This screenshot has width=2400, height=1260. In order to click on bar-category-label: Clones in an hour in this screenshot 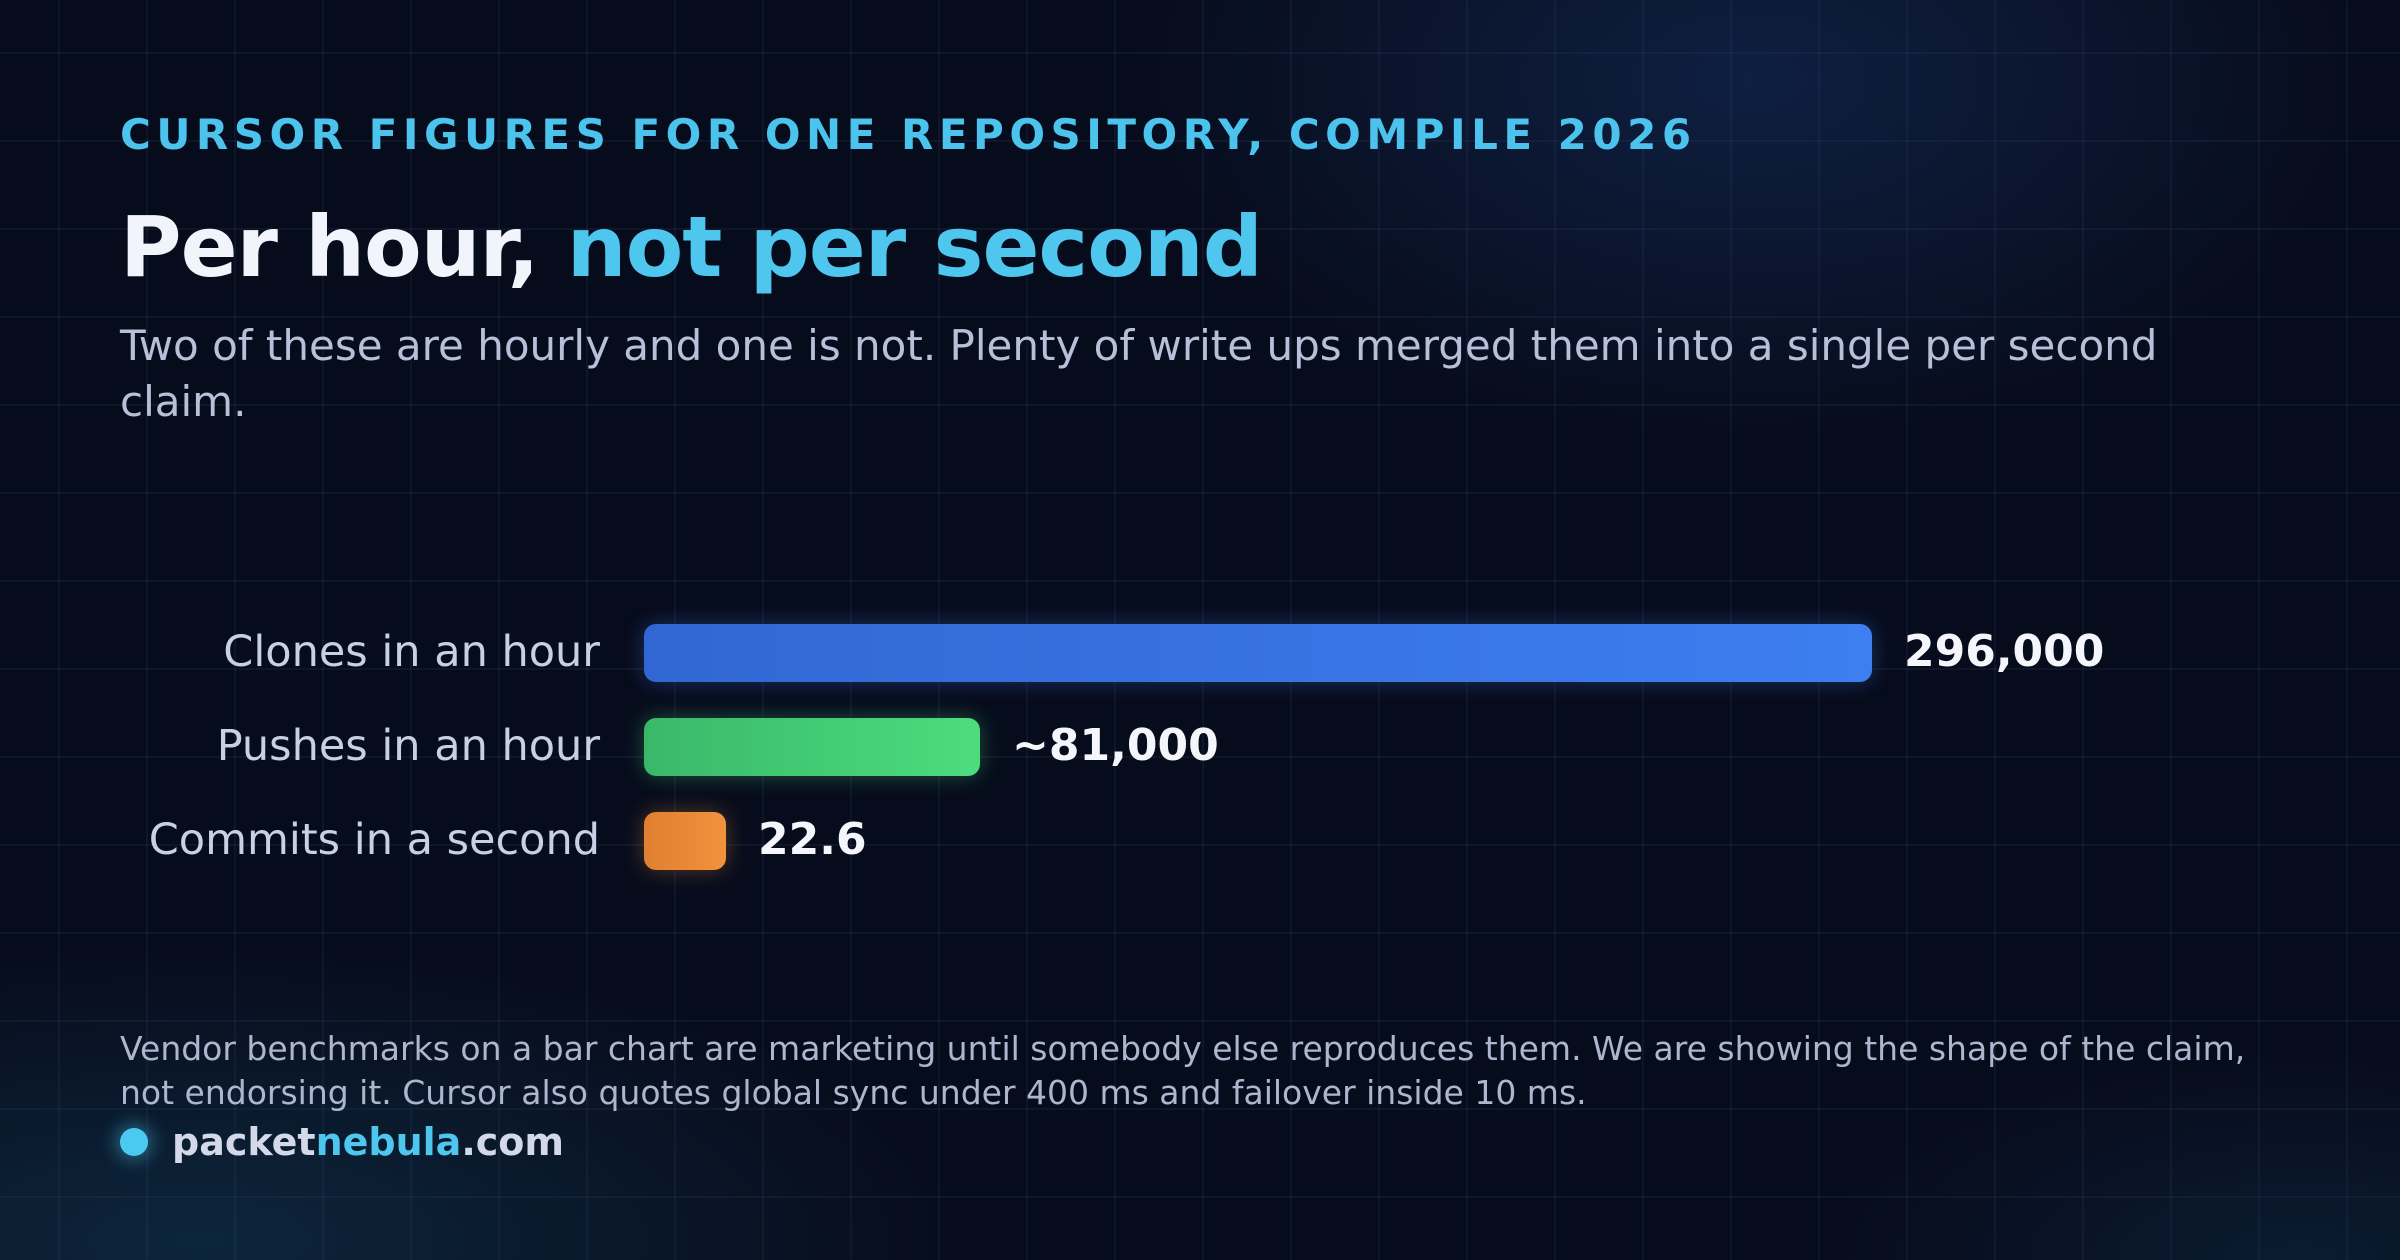, I will do `click(411, 652)`.